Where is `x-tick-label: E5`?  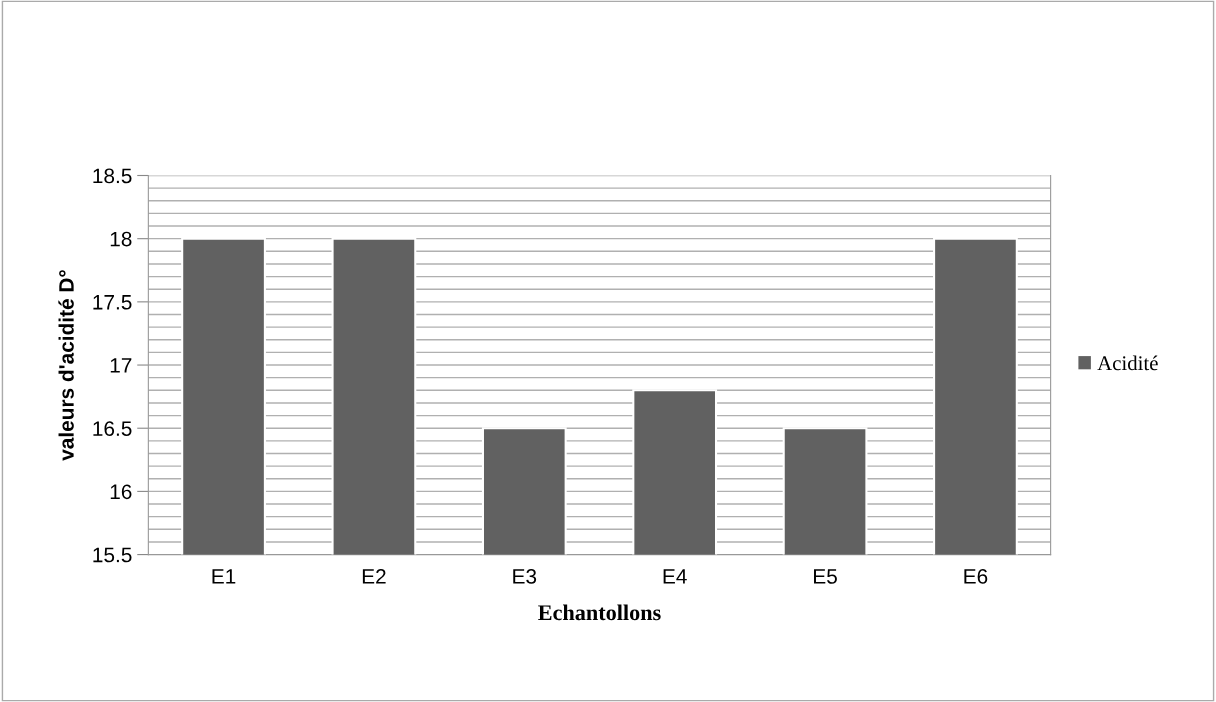
x-tick-label: E5 is located at coordinates (825, 576).